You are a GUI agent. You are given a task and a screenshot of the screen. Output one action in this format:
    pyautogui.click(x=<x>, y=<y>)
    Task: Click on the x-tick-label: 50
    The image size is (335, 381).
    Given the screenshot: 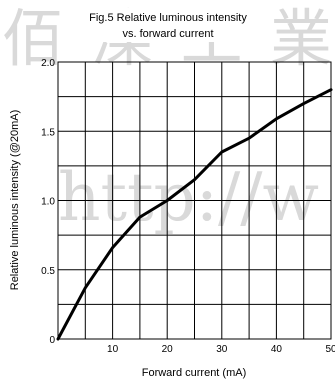 What is the action you would take?
    pyautogui.click(x=330, y=349)
    